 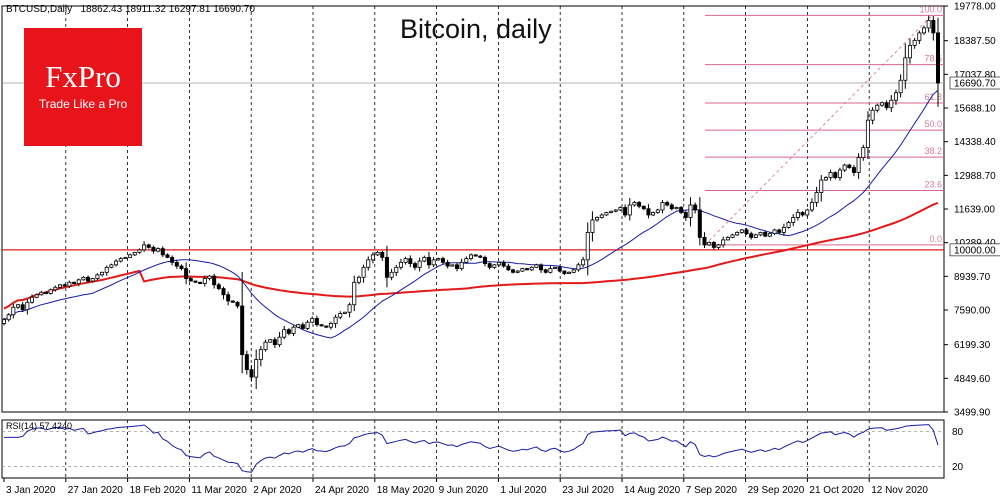 I want to click on x-tick-label: 1 Jul 2020, so click(x=523, y=490).